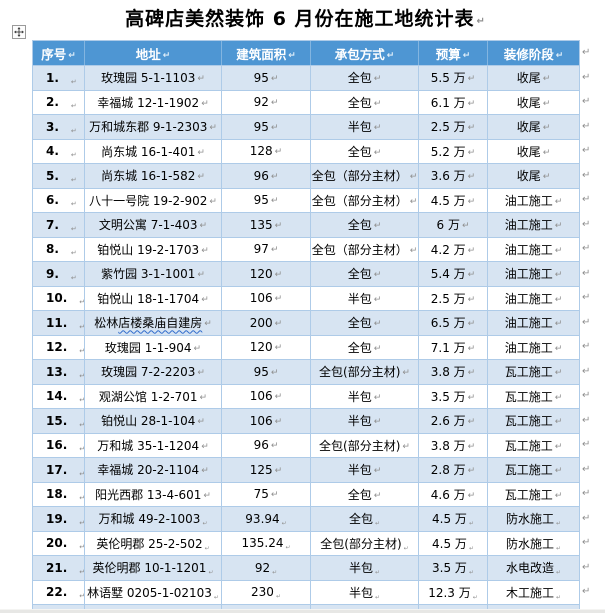 The height and width of the screenshot is (613, 605). Describe the element at coordinates (153, 175) in the screenshot. I see `cell-address: 尚东城 16-1-582 ↵` at that location.